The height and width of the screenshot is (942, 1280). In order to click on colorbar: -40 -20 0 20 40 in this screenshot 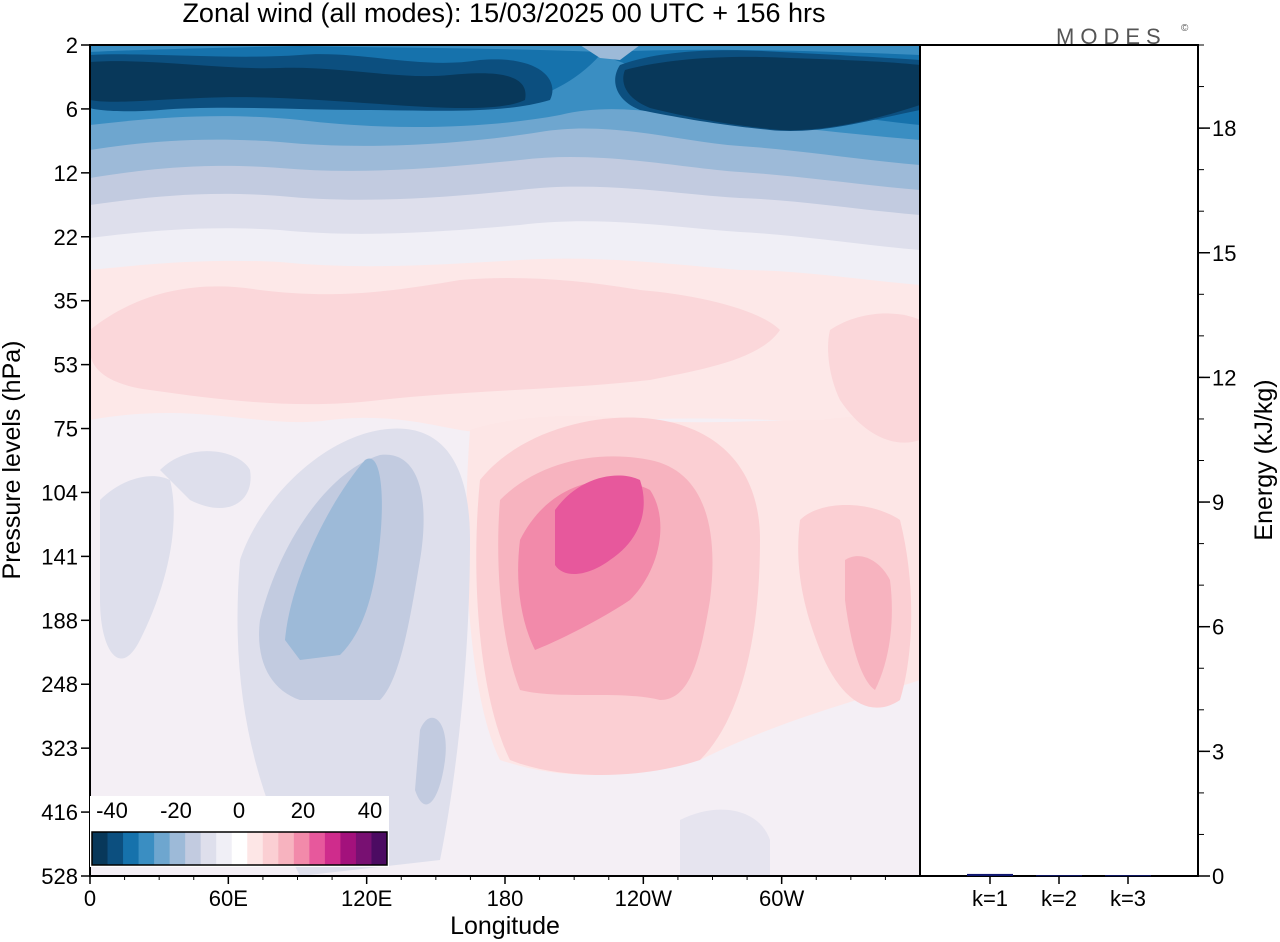, I will do `click(239, 831)`.